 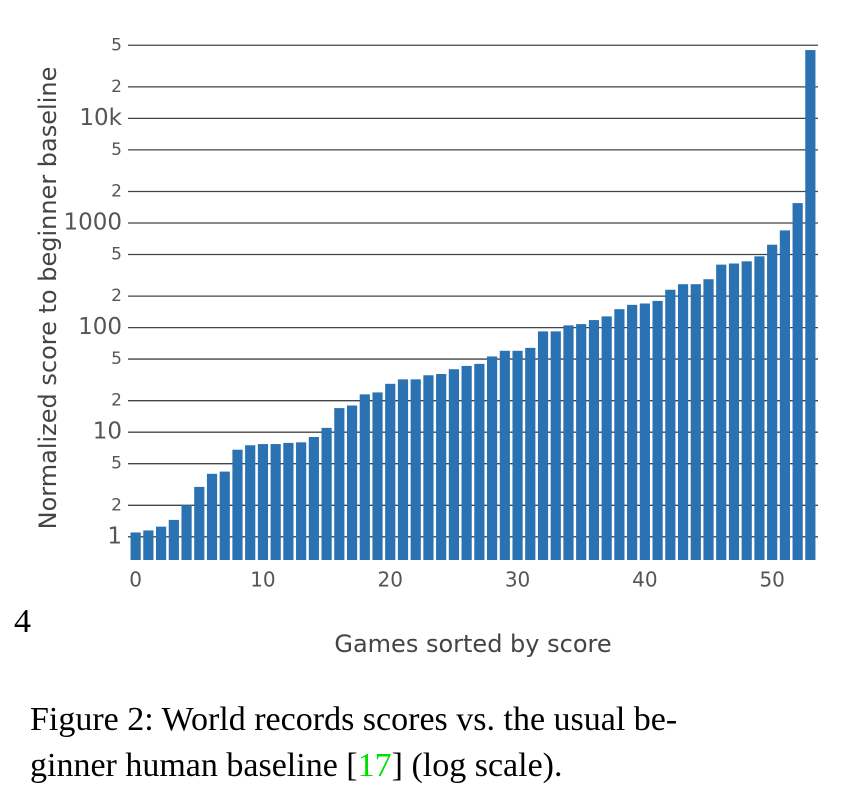 I want to click on page-number: 4, so click(x=22, y=621).